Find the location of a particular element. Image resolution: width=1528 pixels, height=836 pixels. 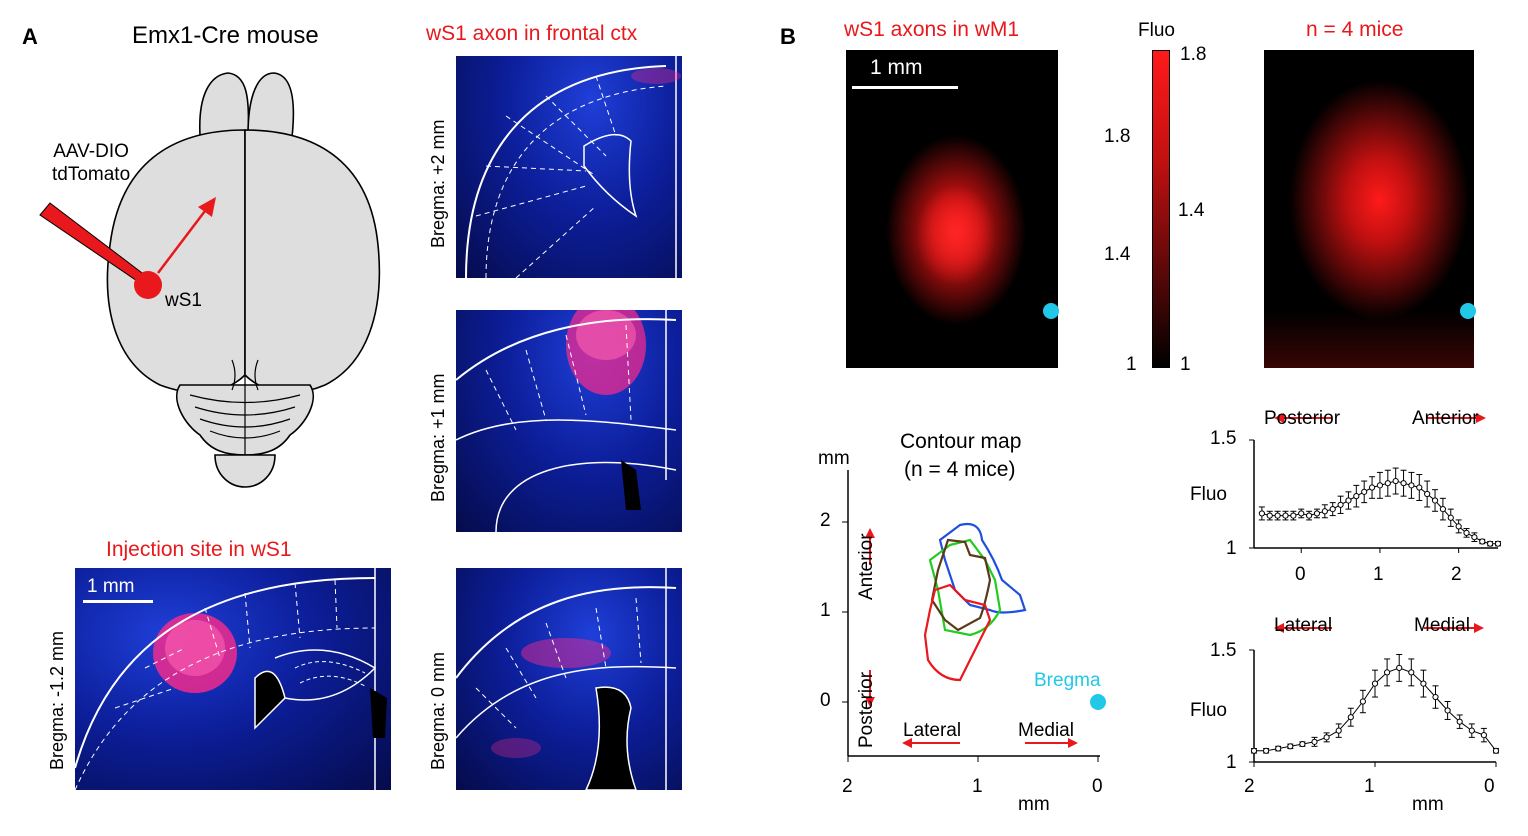

colorbar-tick-2: 1.4 is located at coordinates (1191, 210).